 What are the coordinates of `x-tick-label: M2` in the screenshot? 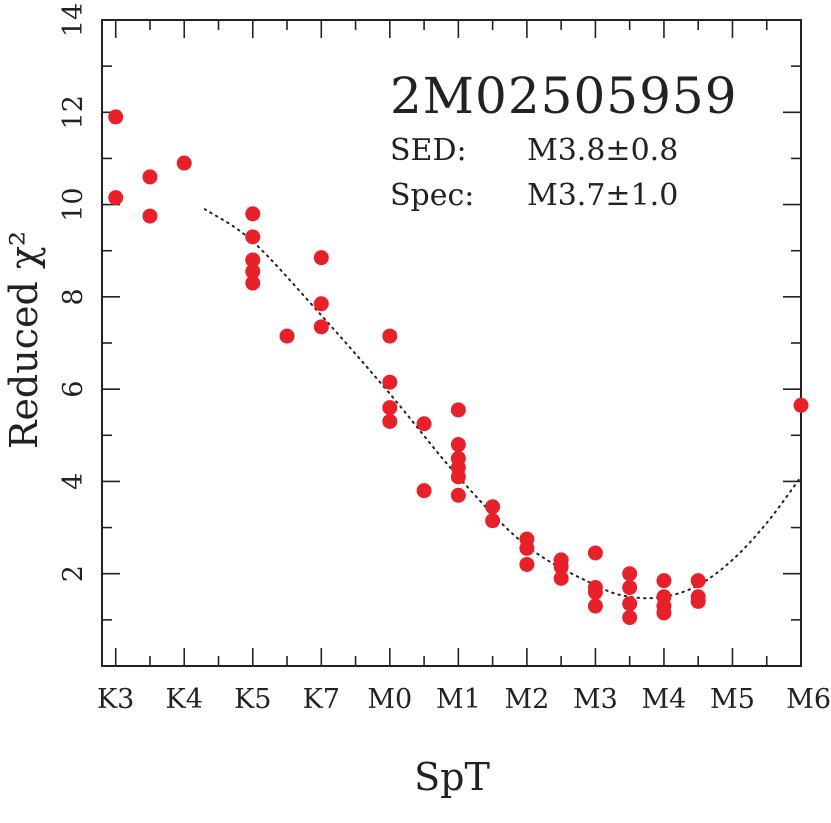 It's located at (526, 699).